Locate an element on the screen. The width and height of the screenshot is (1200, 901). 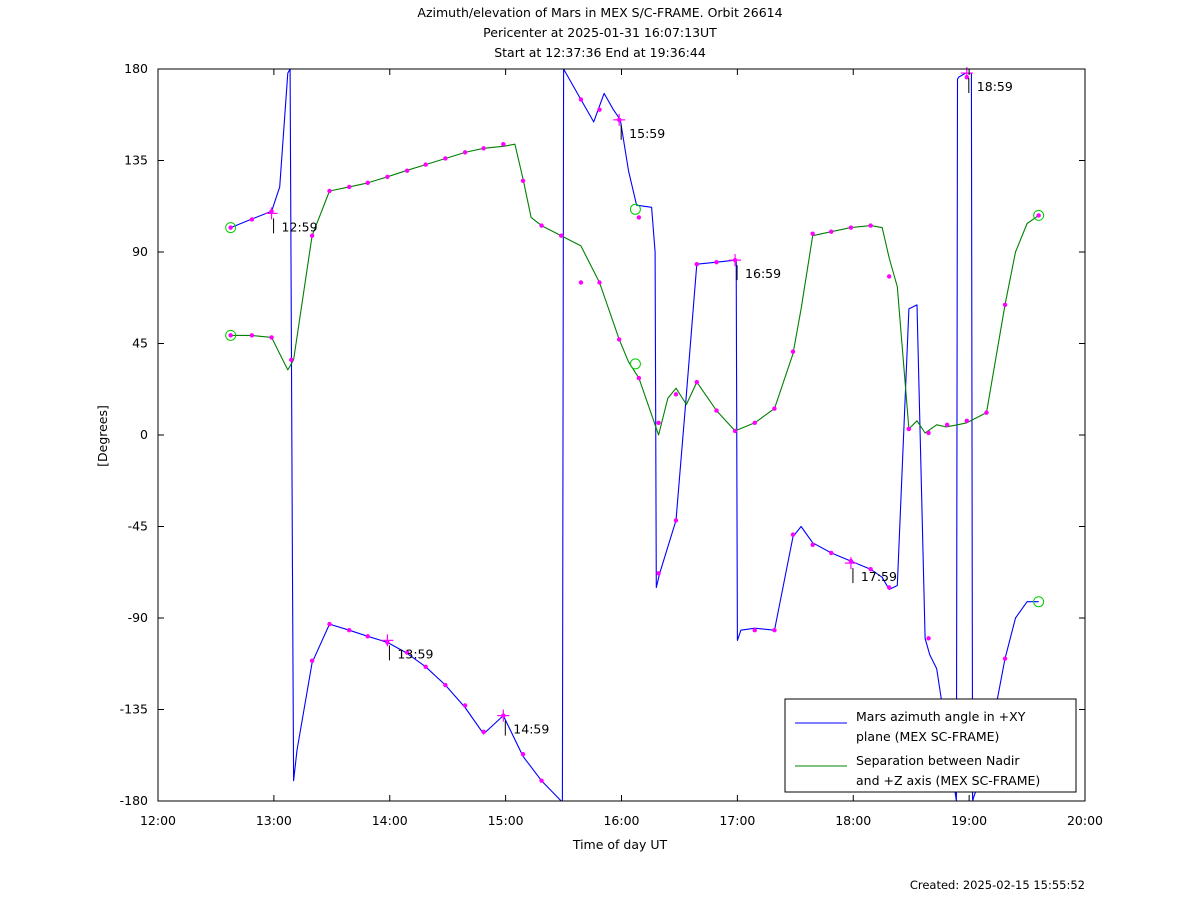
x-tick-label: 13:00 is located at coordinates (274, 820).